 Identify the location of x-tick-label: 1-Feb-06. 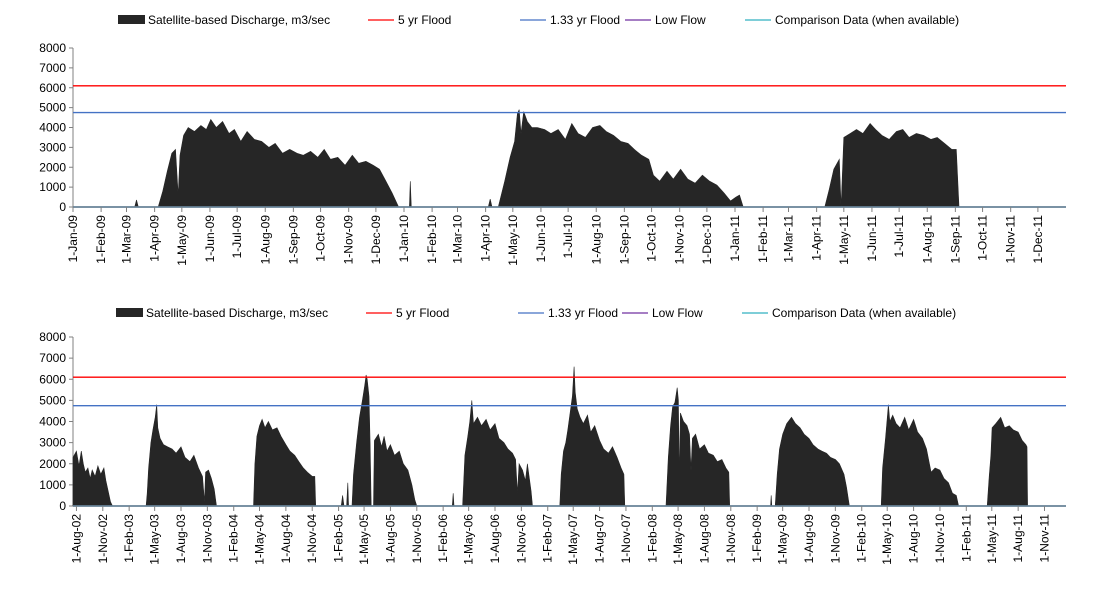
(443, 538).